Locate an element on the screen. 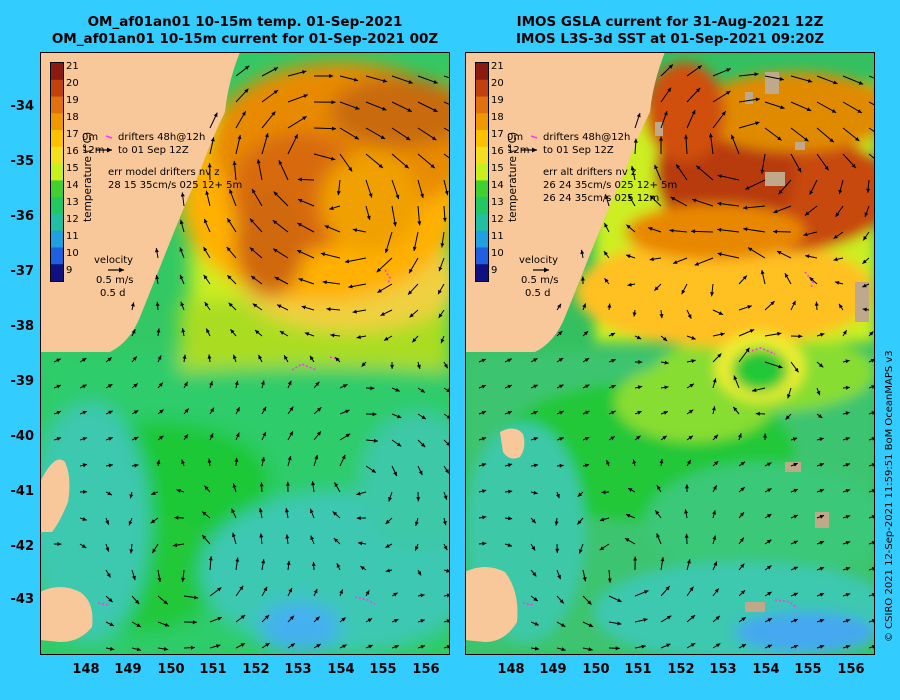 The width and height of the screenshot is (900, 700). x-tick-label: 156 is located at coordinates (426, 669).